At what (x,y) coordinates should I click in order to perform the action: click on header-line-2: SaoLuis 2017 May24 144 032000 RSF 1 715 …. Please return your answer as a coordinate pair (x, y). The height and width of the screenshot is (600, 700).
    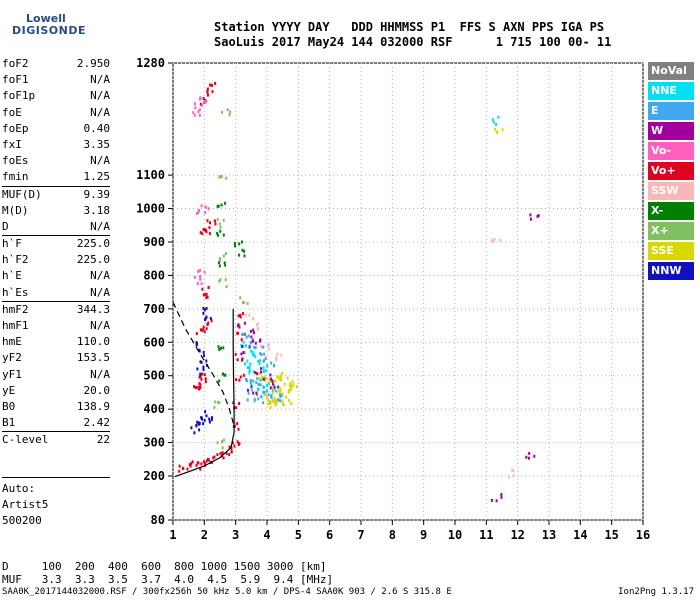
    Looking at the image, I should click on (413, 42).